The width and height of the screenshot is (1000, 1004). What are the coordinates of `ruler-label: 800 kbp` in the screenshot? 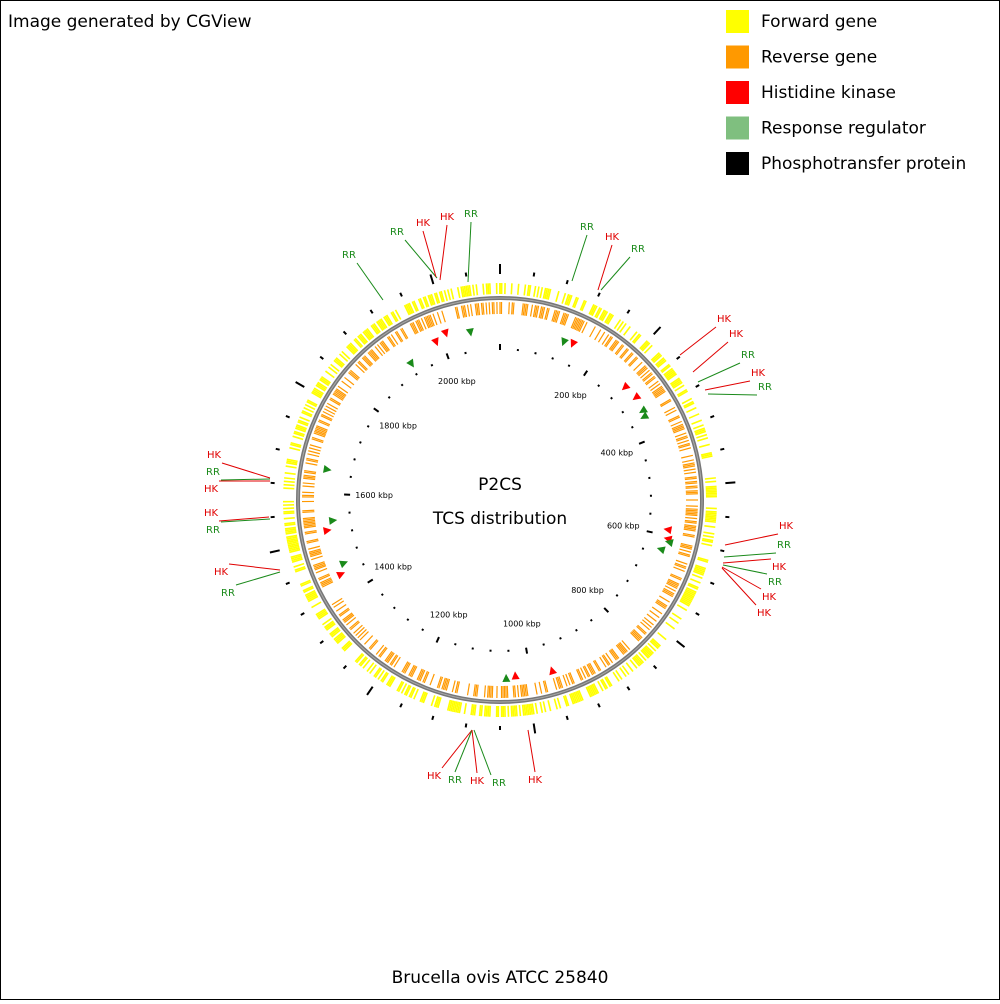 It's located at (587, 590).